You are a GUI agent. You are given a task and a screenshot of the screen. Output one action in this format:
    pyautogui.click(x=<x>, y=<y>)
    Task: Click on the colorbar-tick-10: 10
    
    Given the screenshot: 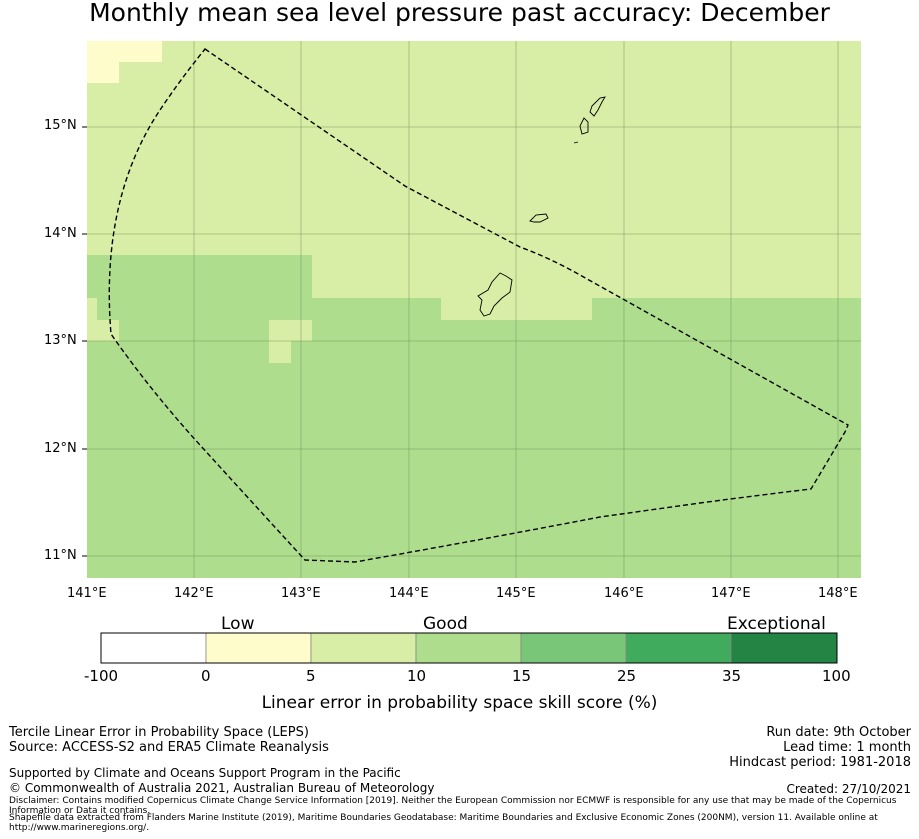 What is the action you would take?
    pyautogui.click(x=417, y=676)
    